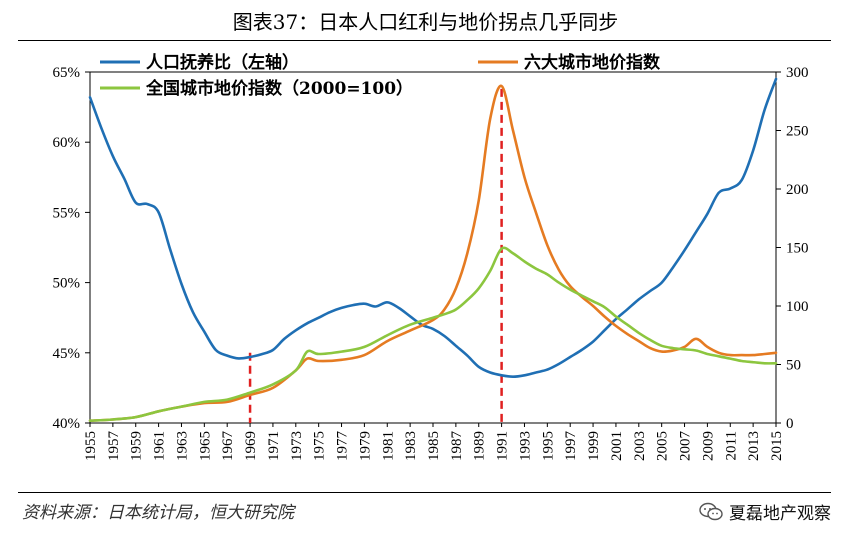 Image resolution: width=851 pixels, height=549 pixels. Describe the element at coordinates (797, 132) in the screenshot. I see `y-right-tick-label: 250` at that location.